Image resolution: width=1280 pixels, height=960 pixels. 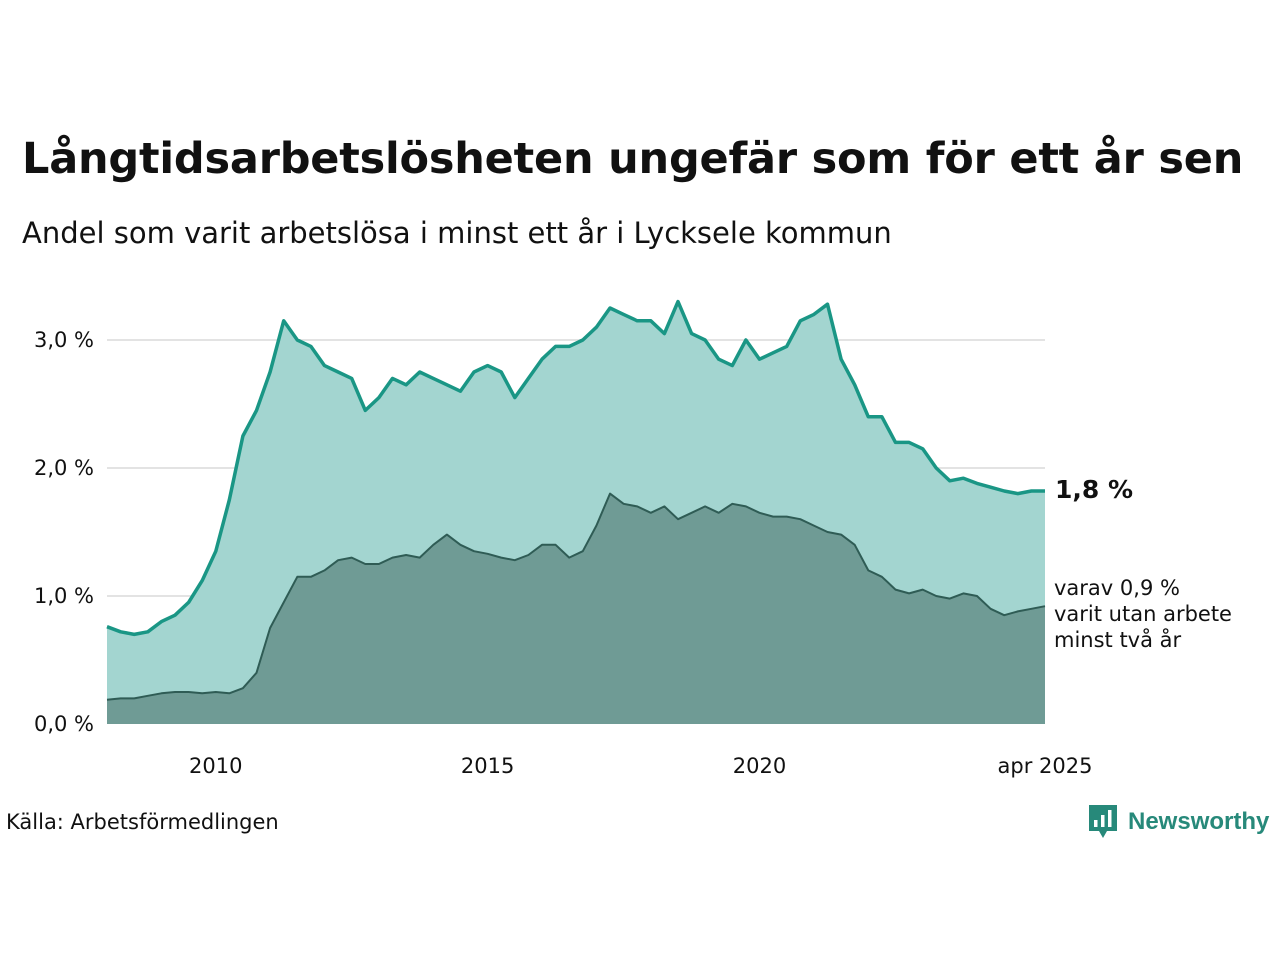 I want to click on newsworthy-logo: Newsworthy, so click(x=1178, y=822).